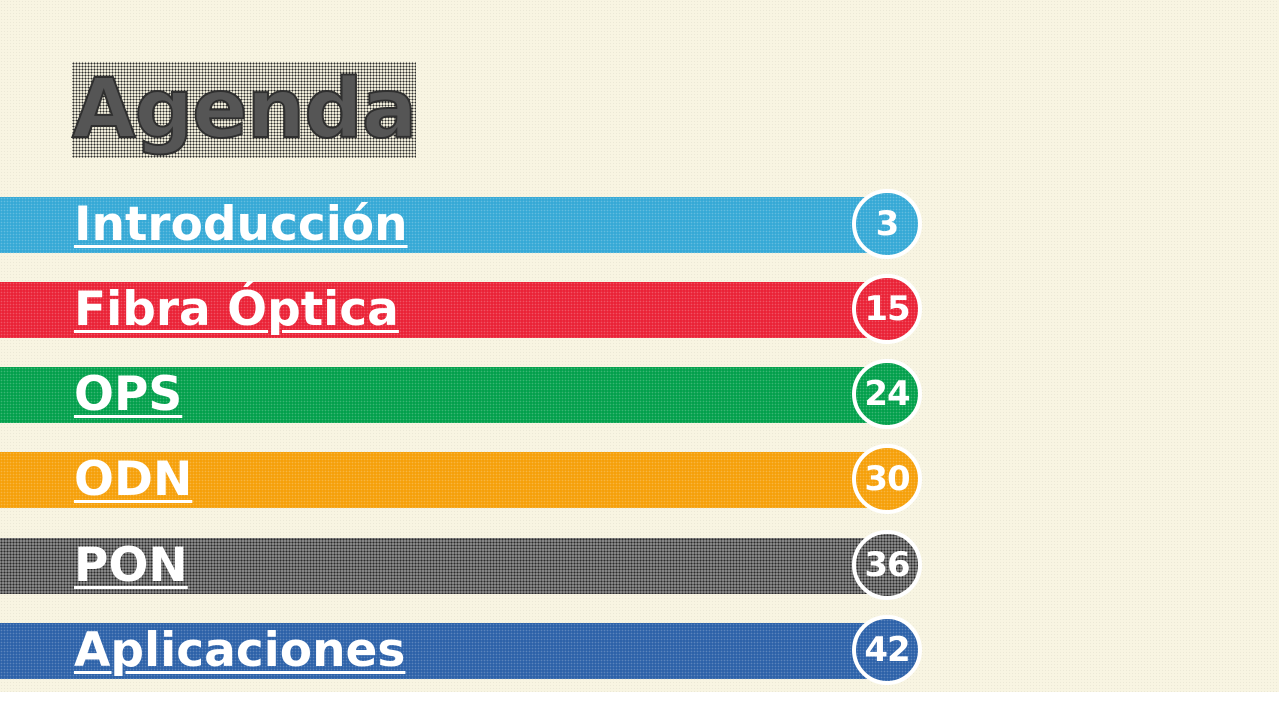  I want to click on agenda-link-aplicaciones: Aplicaciones, so click(240, 650).